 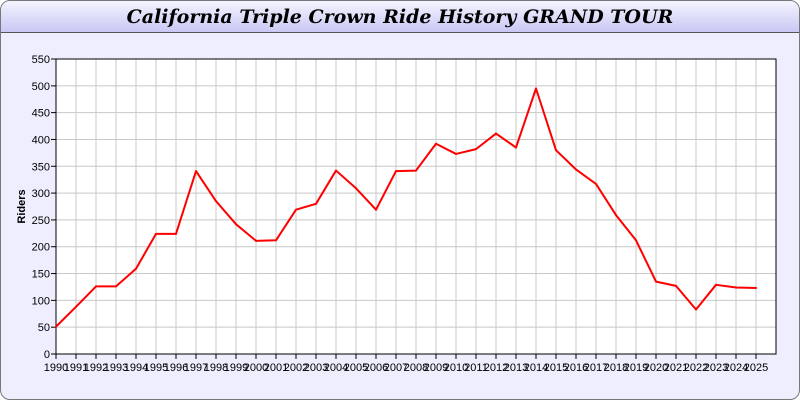 What do you see at coordinates (41, 248) in the screenshot?
I see `y-tick-label: 200` at bounding box center [41, 248].